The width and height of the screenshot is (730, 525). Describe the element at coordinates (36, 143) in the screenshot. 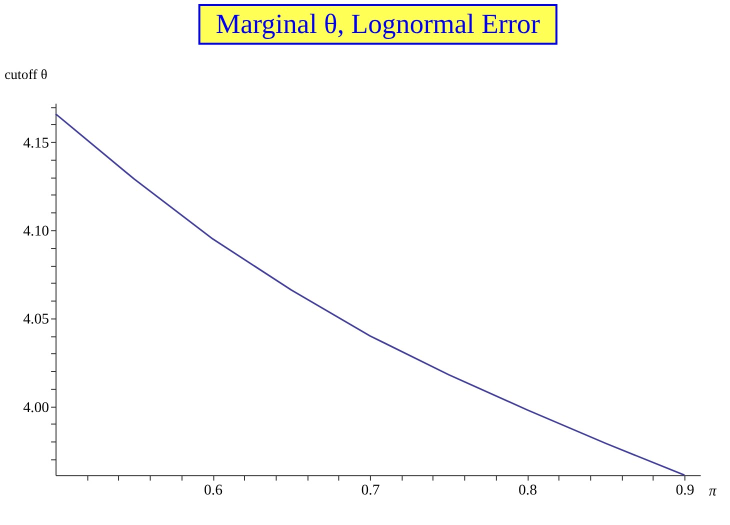

I see `y-tick-label: 4.15` at that location.